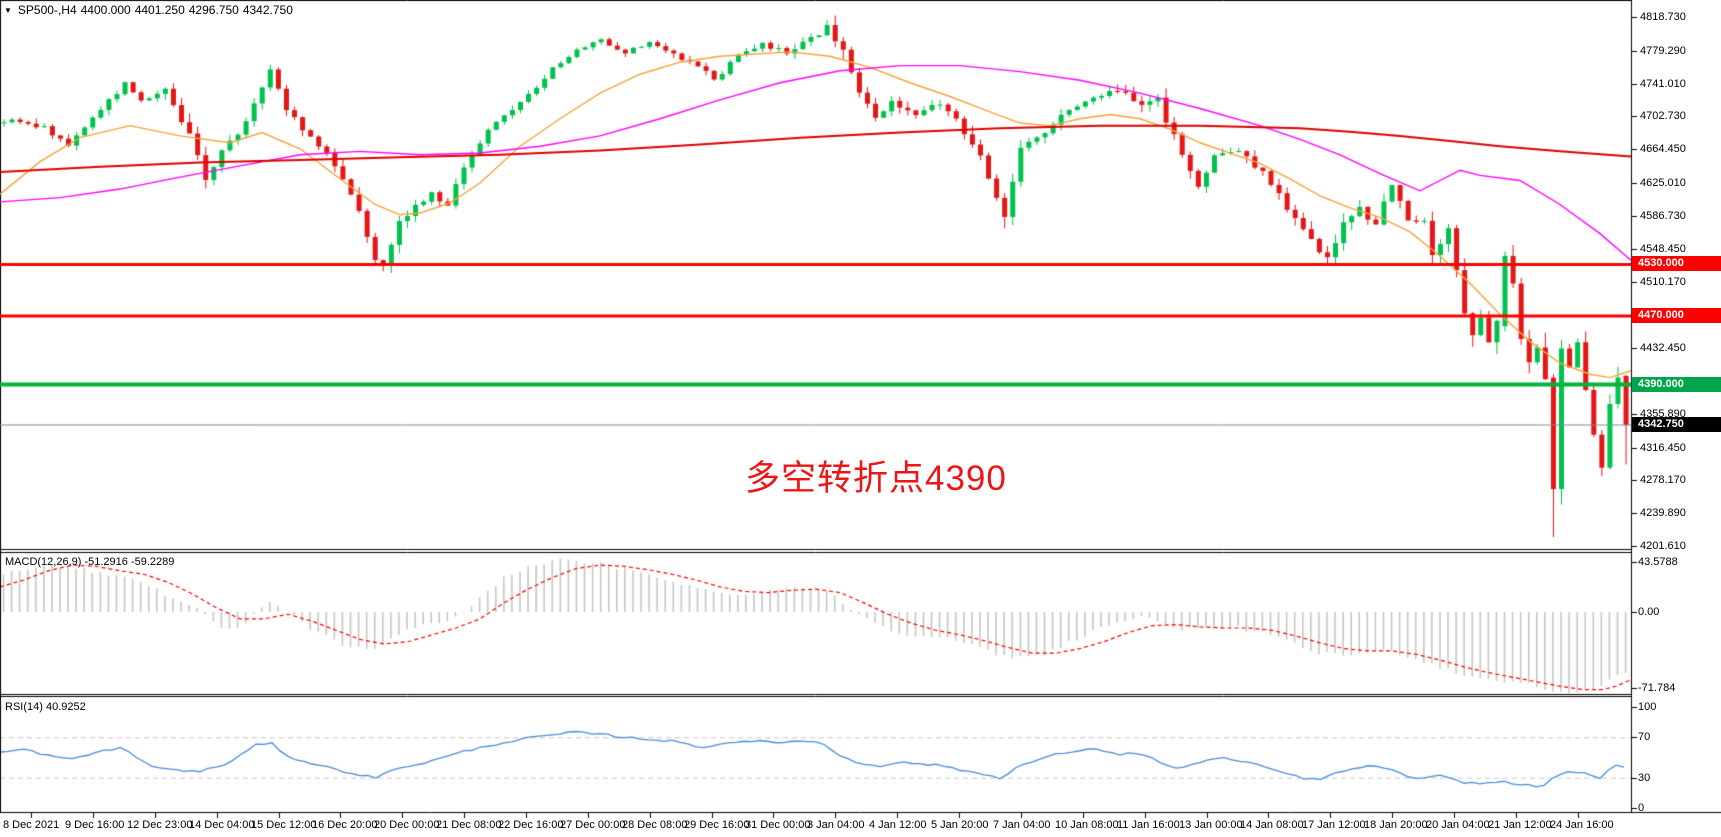 The image size is (1721, 837). I want to click on macd-tick-label: -71.784, so click(1657, 688).